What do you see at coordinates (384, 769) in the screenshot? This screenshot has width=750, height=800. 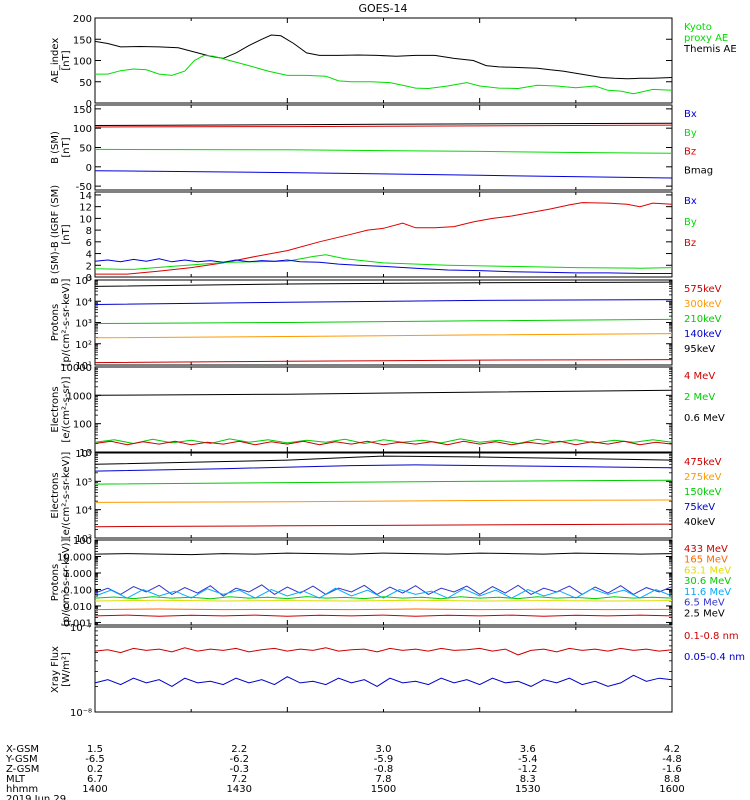 I see `x-tick-value: -0.8` at bounding box center [384, 769].